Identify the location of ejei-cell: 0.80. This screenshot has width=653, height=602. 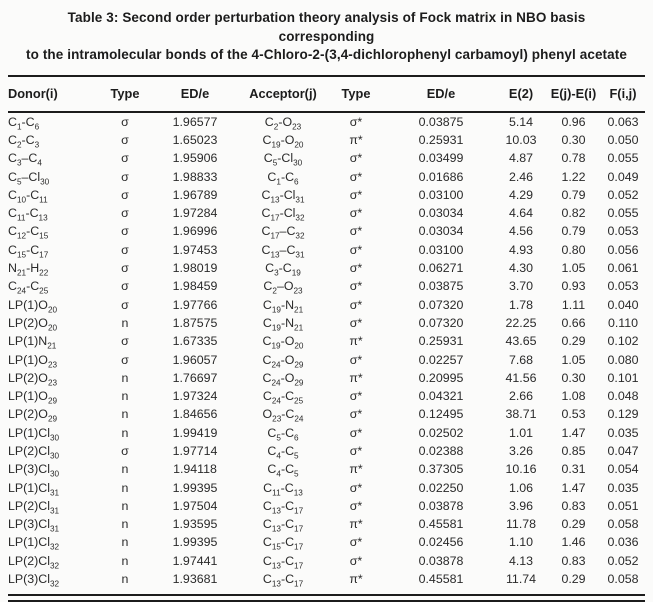
(573, 249).